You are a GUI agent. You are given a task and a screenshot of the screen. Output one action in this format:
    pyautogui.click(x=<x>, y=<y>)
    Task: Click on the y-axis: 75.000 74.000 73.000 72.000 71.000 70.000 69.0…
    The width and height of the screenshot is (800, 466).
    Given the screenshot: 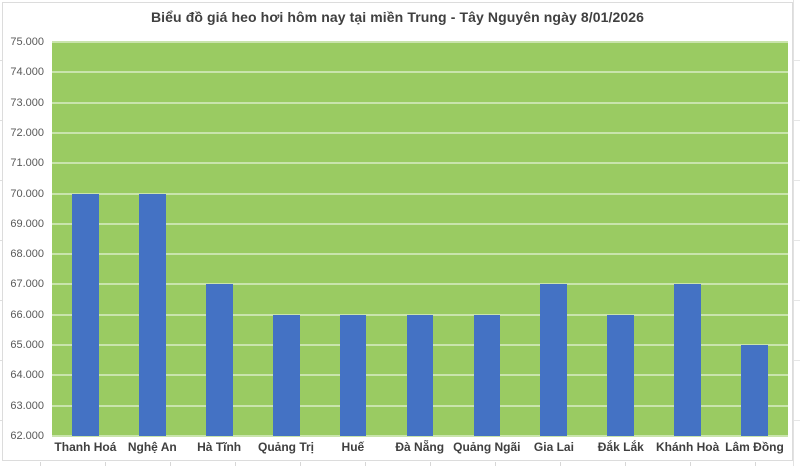 What is the action you would take?
    pyautogui.click(x=25, y=239)
    